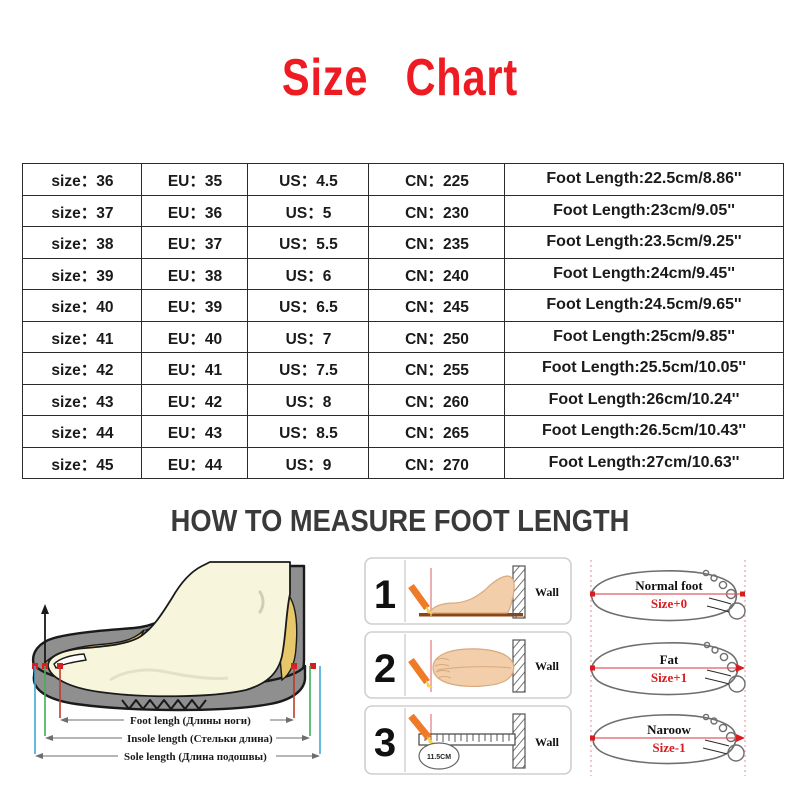  I want to click on foot-type-normal: Normal foot Size+0, so click(668, 595).